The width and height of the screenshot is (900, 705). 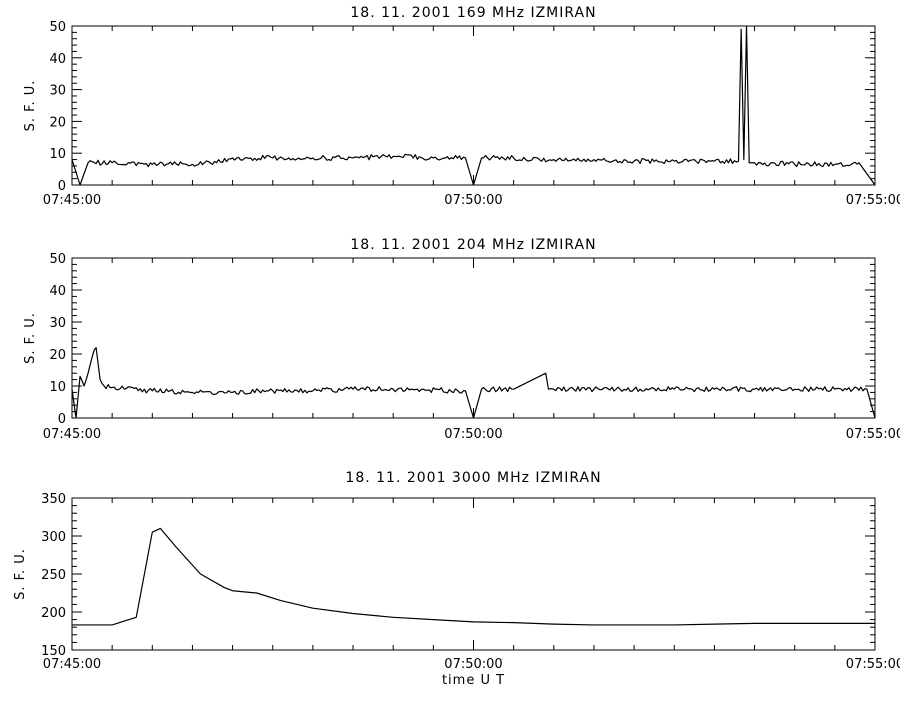 I want to click on chart-title: 18. 11. 2001 3000 MHz IZMIRAN, so click(x=473, y=478).